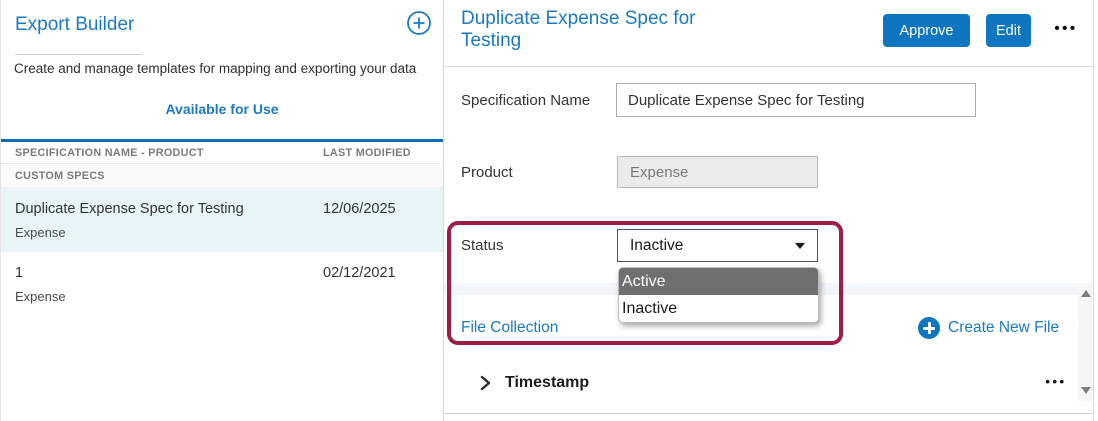 This screenshot has width=1098, height=421. I want to click on plus-filled-icon, so click(929, 328).